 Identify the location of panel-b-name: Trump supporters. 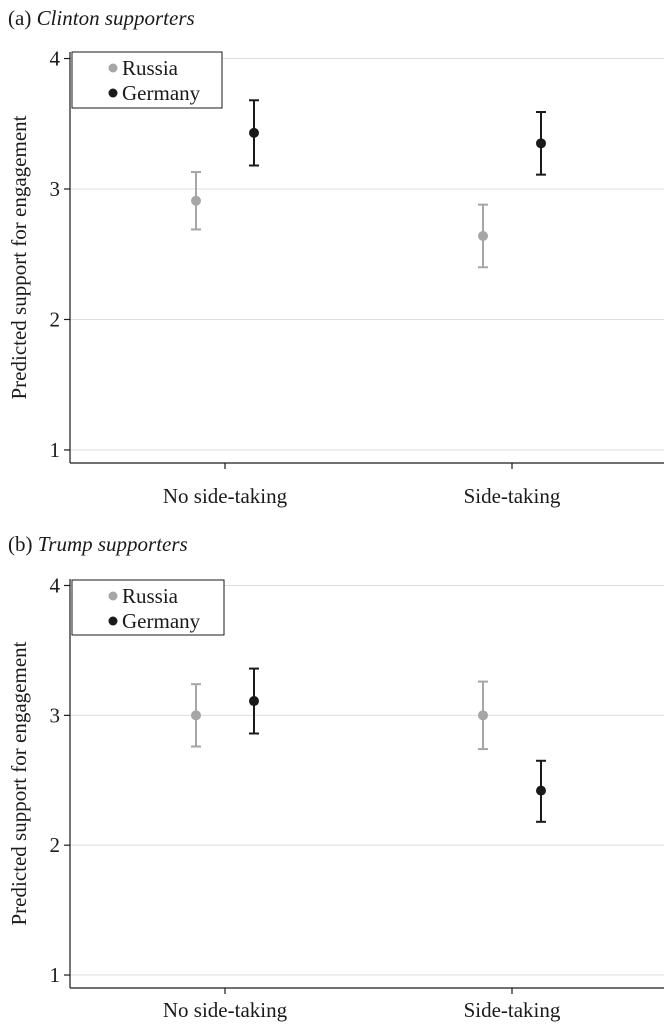
(112, 544).